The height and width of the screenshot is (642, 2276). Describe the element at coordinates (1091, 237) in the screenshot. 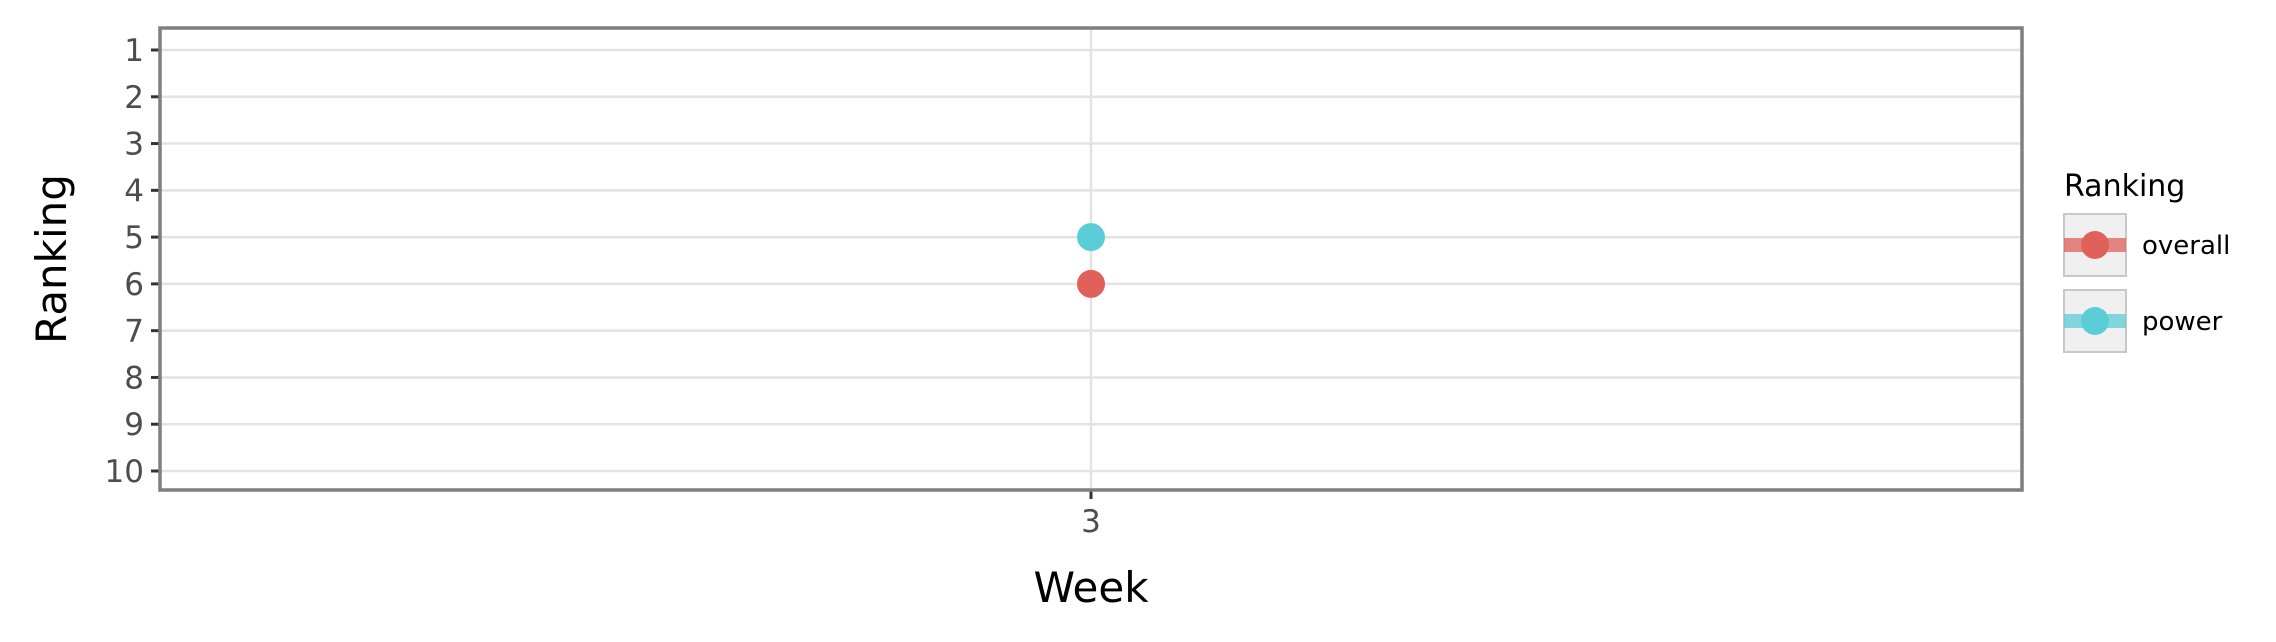

I see `data-point-power` at that location.